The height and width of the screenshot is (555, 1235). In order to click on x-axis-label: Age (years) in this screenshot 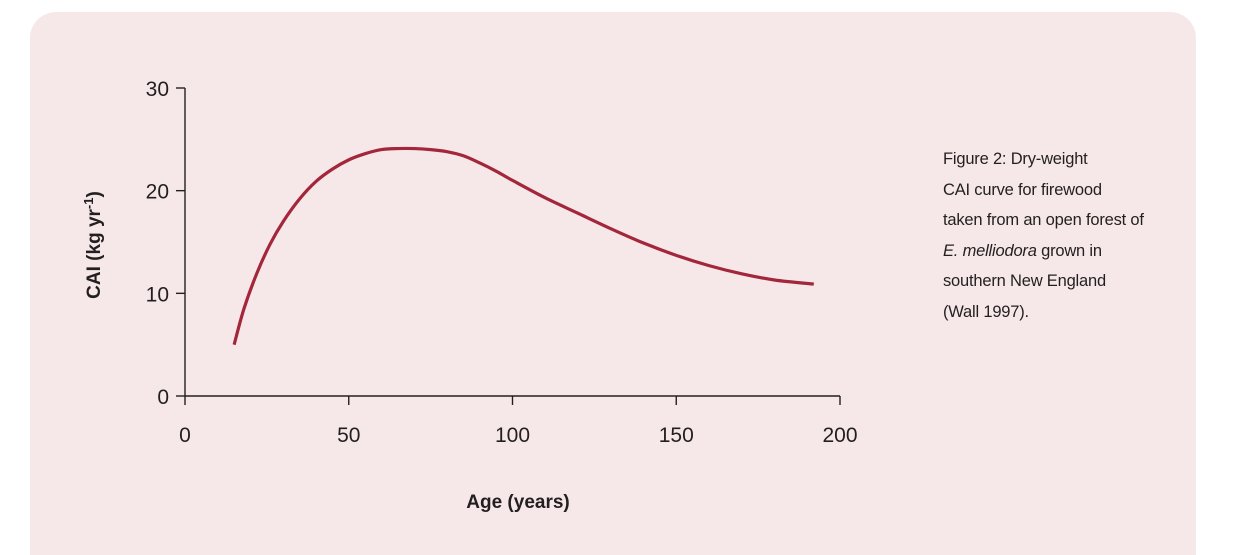, I will do `click(518, 502)`.